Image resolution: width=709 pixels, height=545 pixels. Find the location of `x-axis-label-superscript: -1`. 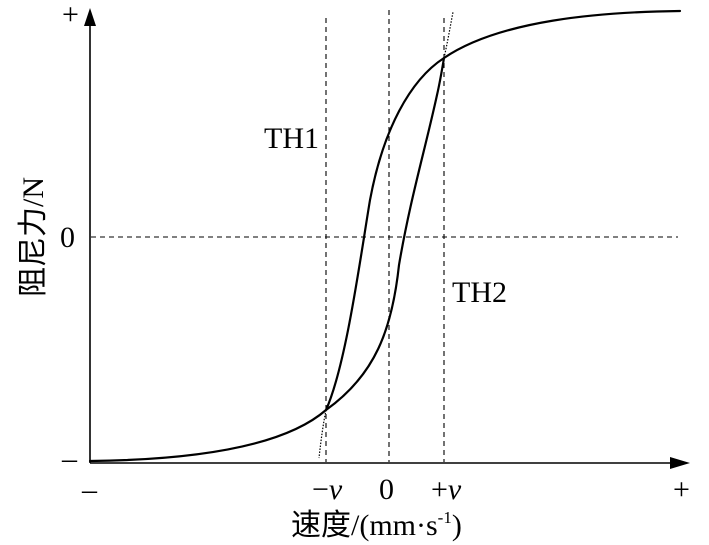

x-axis-label-superscript: -1 is located at coordinates (445, 517).